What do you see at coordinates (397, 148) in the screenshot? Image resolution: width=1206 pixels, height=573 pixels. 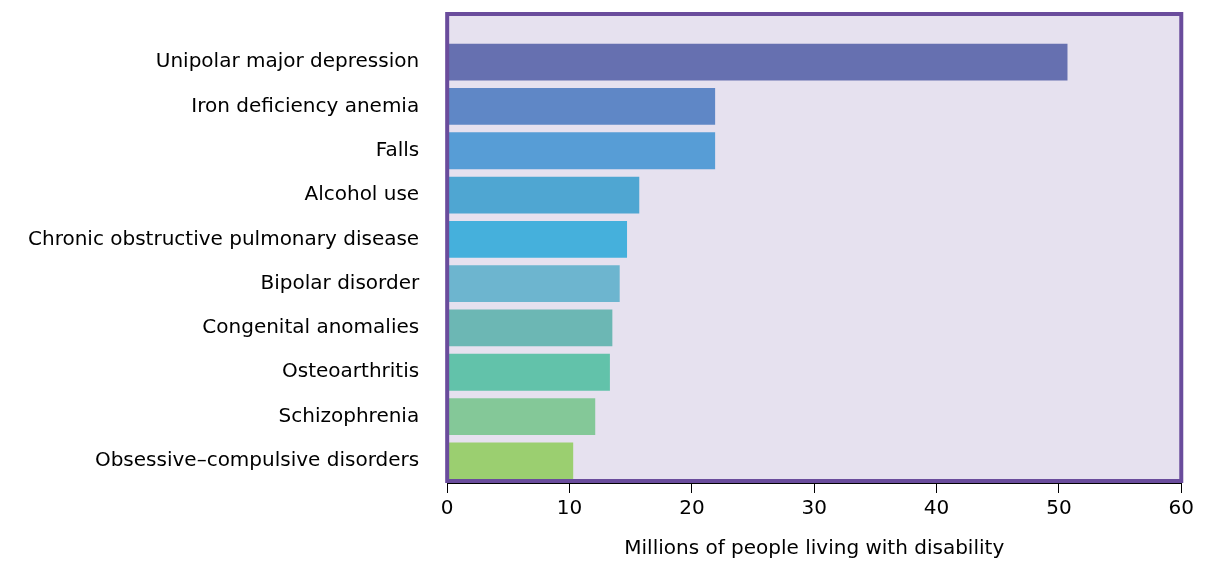 I see `y-tick-label: Falls` at bounding box center [397, 148].